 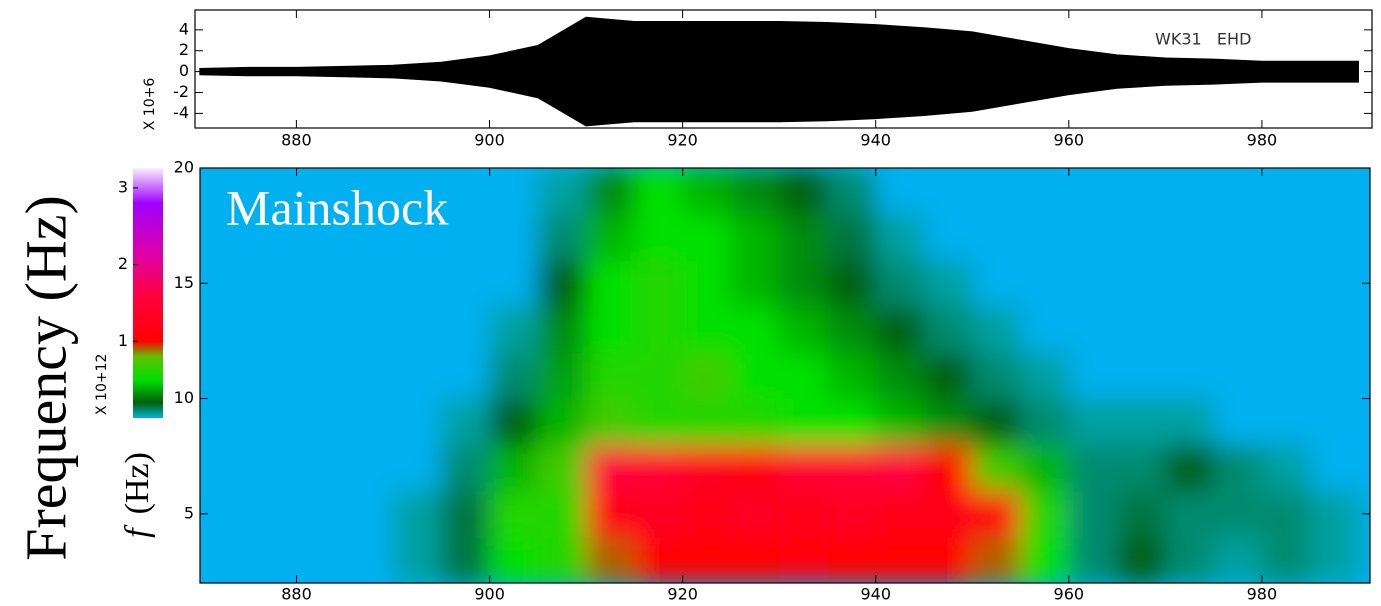 I want to click on y-tick-label: -4, so click(x=181, y=112).